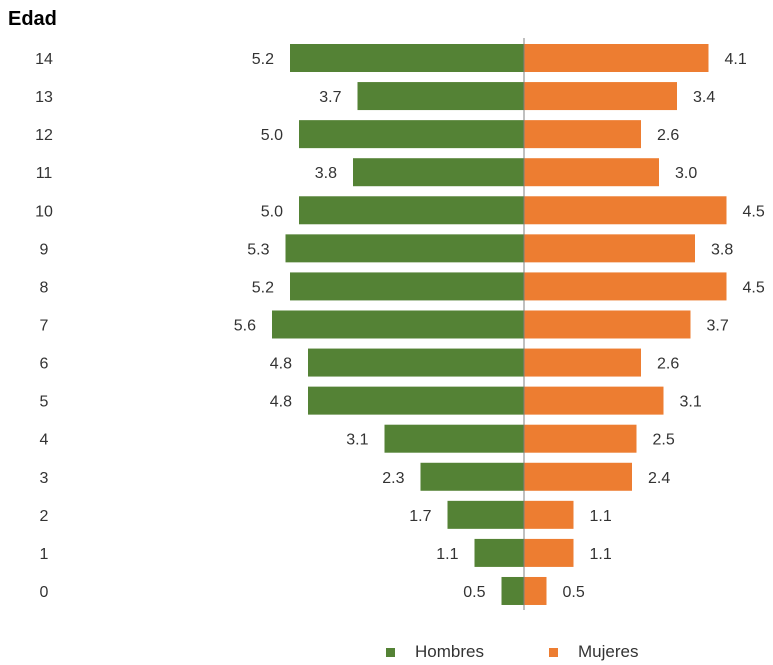  I want to click on data-label-hombres-6: 4.8, so click(281, 364).